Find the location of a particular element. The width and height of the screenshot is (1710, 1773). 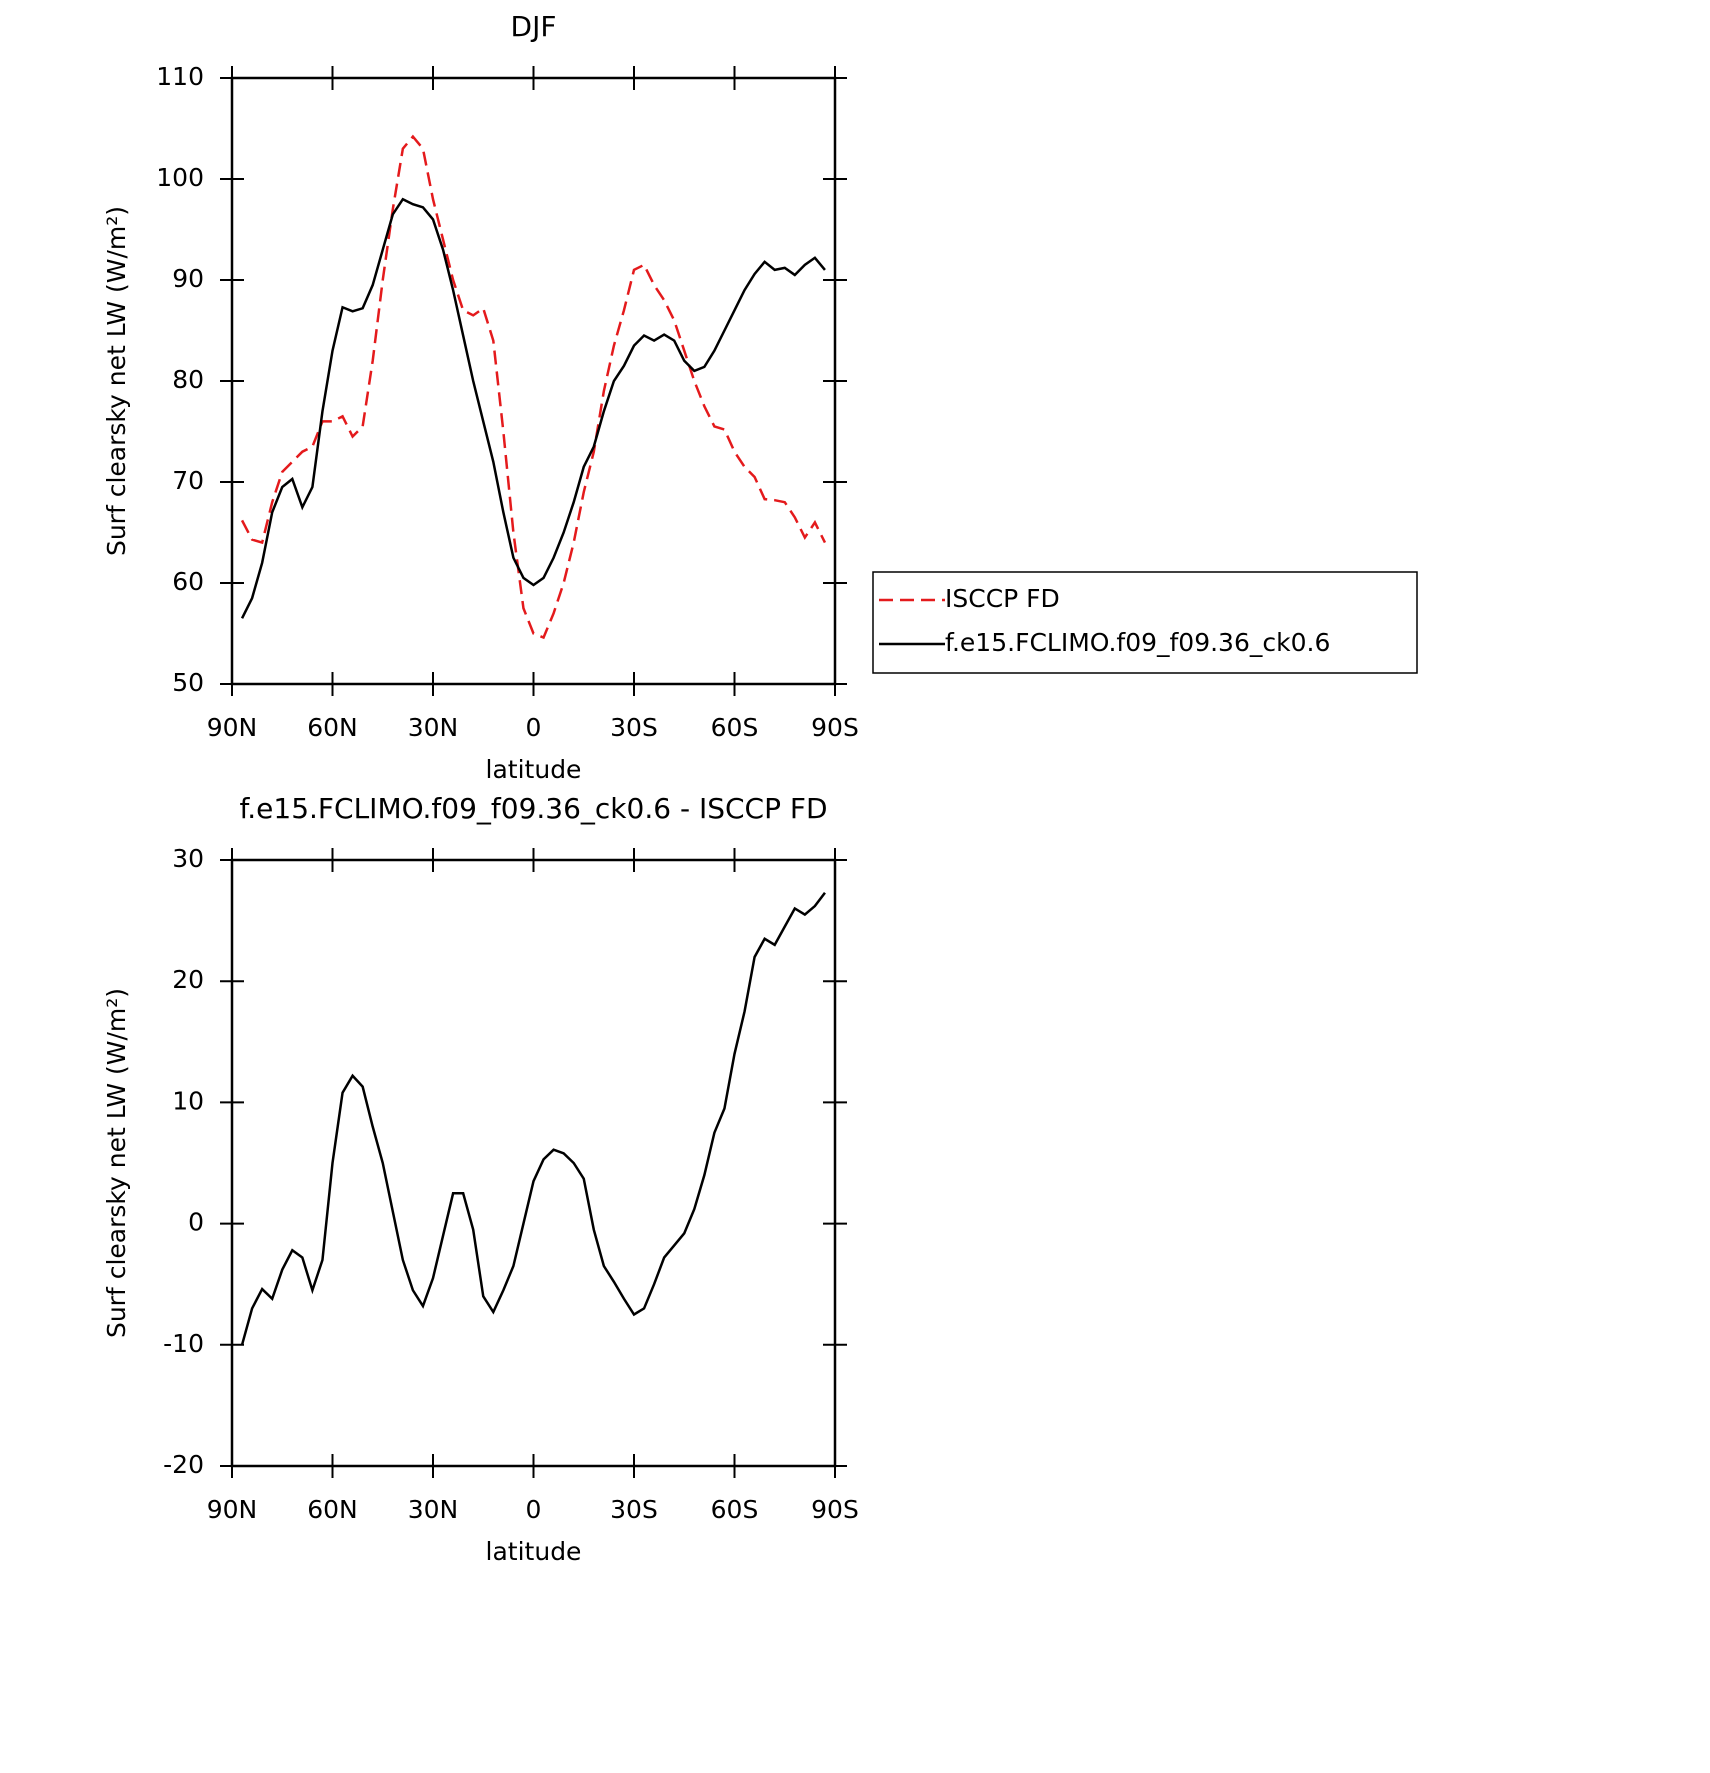

y-tick-label: 50 is located at coordinates (188, 682).